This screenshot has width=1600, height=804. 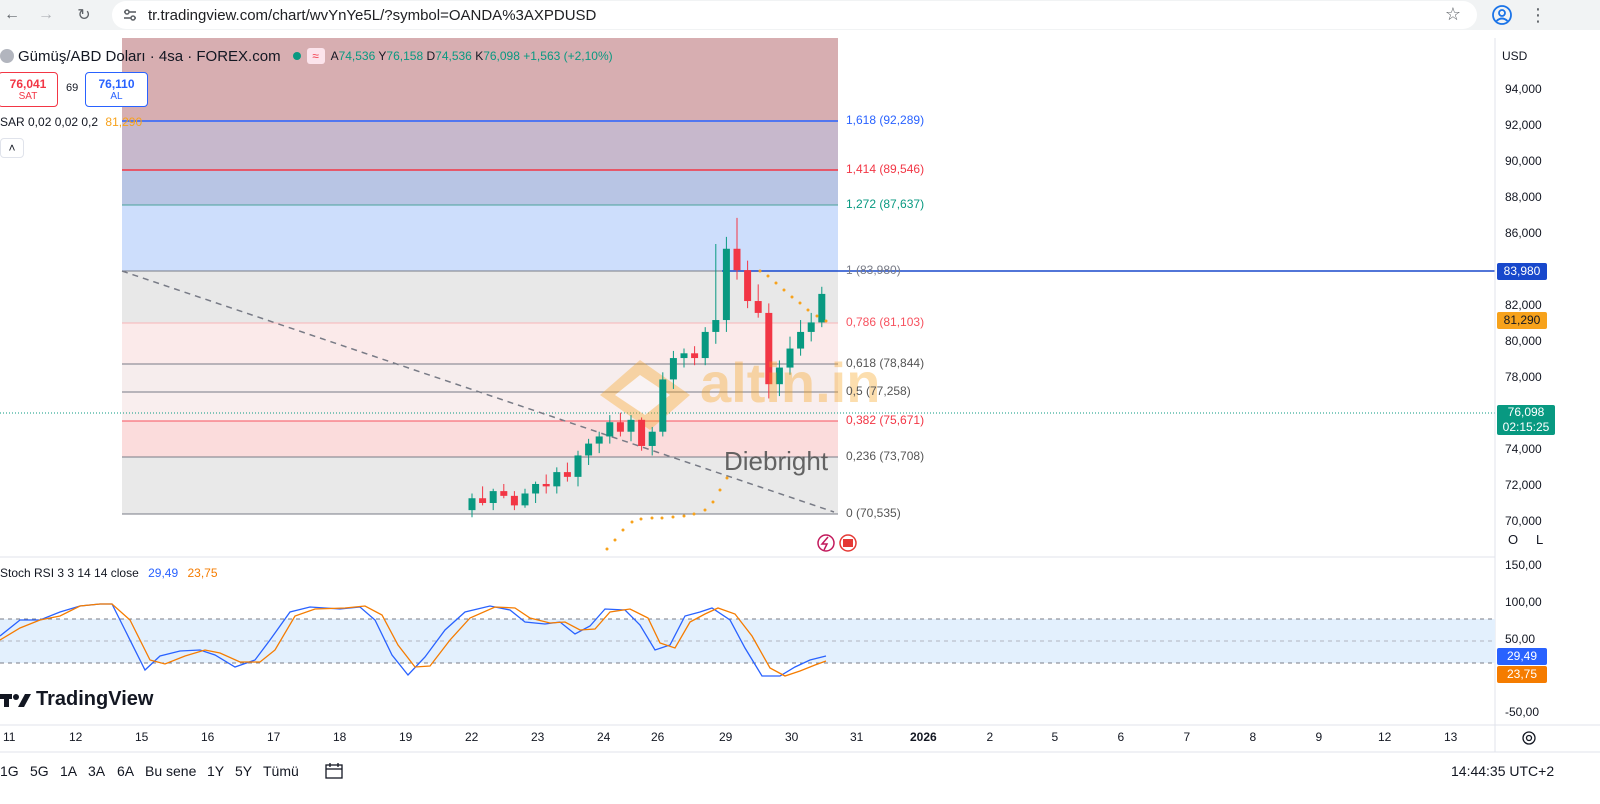 What do you see at coordinates (97, 771) in the screenshot?
I see `timeframe-button: 3A` at bounding box center [97, 771].